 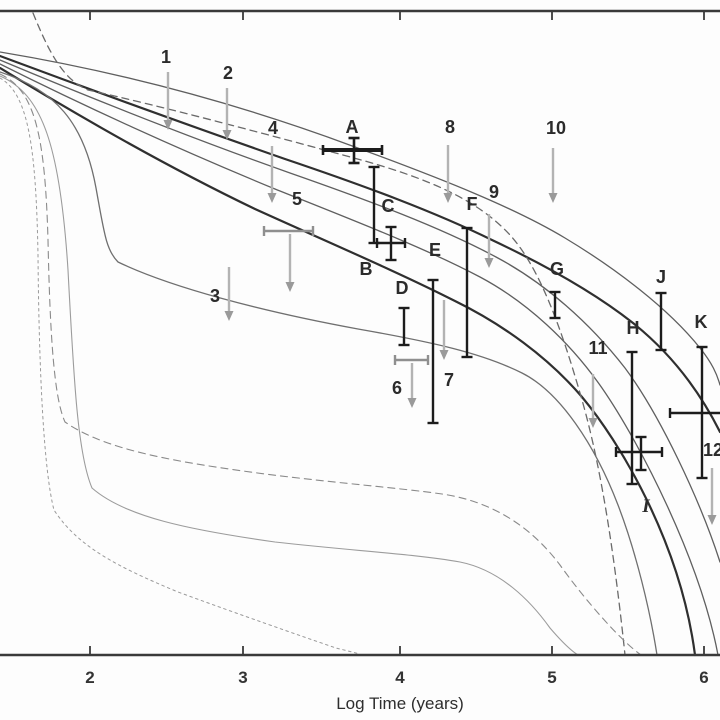 I want to click on point-label-A: A, so click(x=352, y=127).